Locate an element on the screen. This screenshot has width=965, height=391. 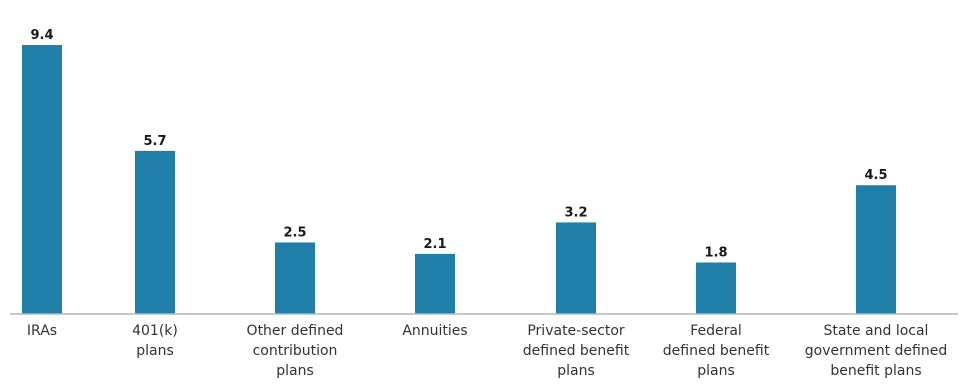
category-label-line: Annuities is located at coordinates (434, 331).